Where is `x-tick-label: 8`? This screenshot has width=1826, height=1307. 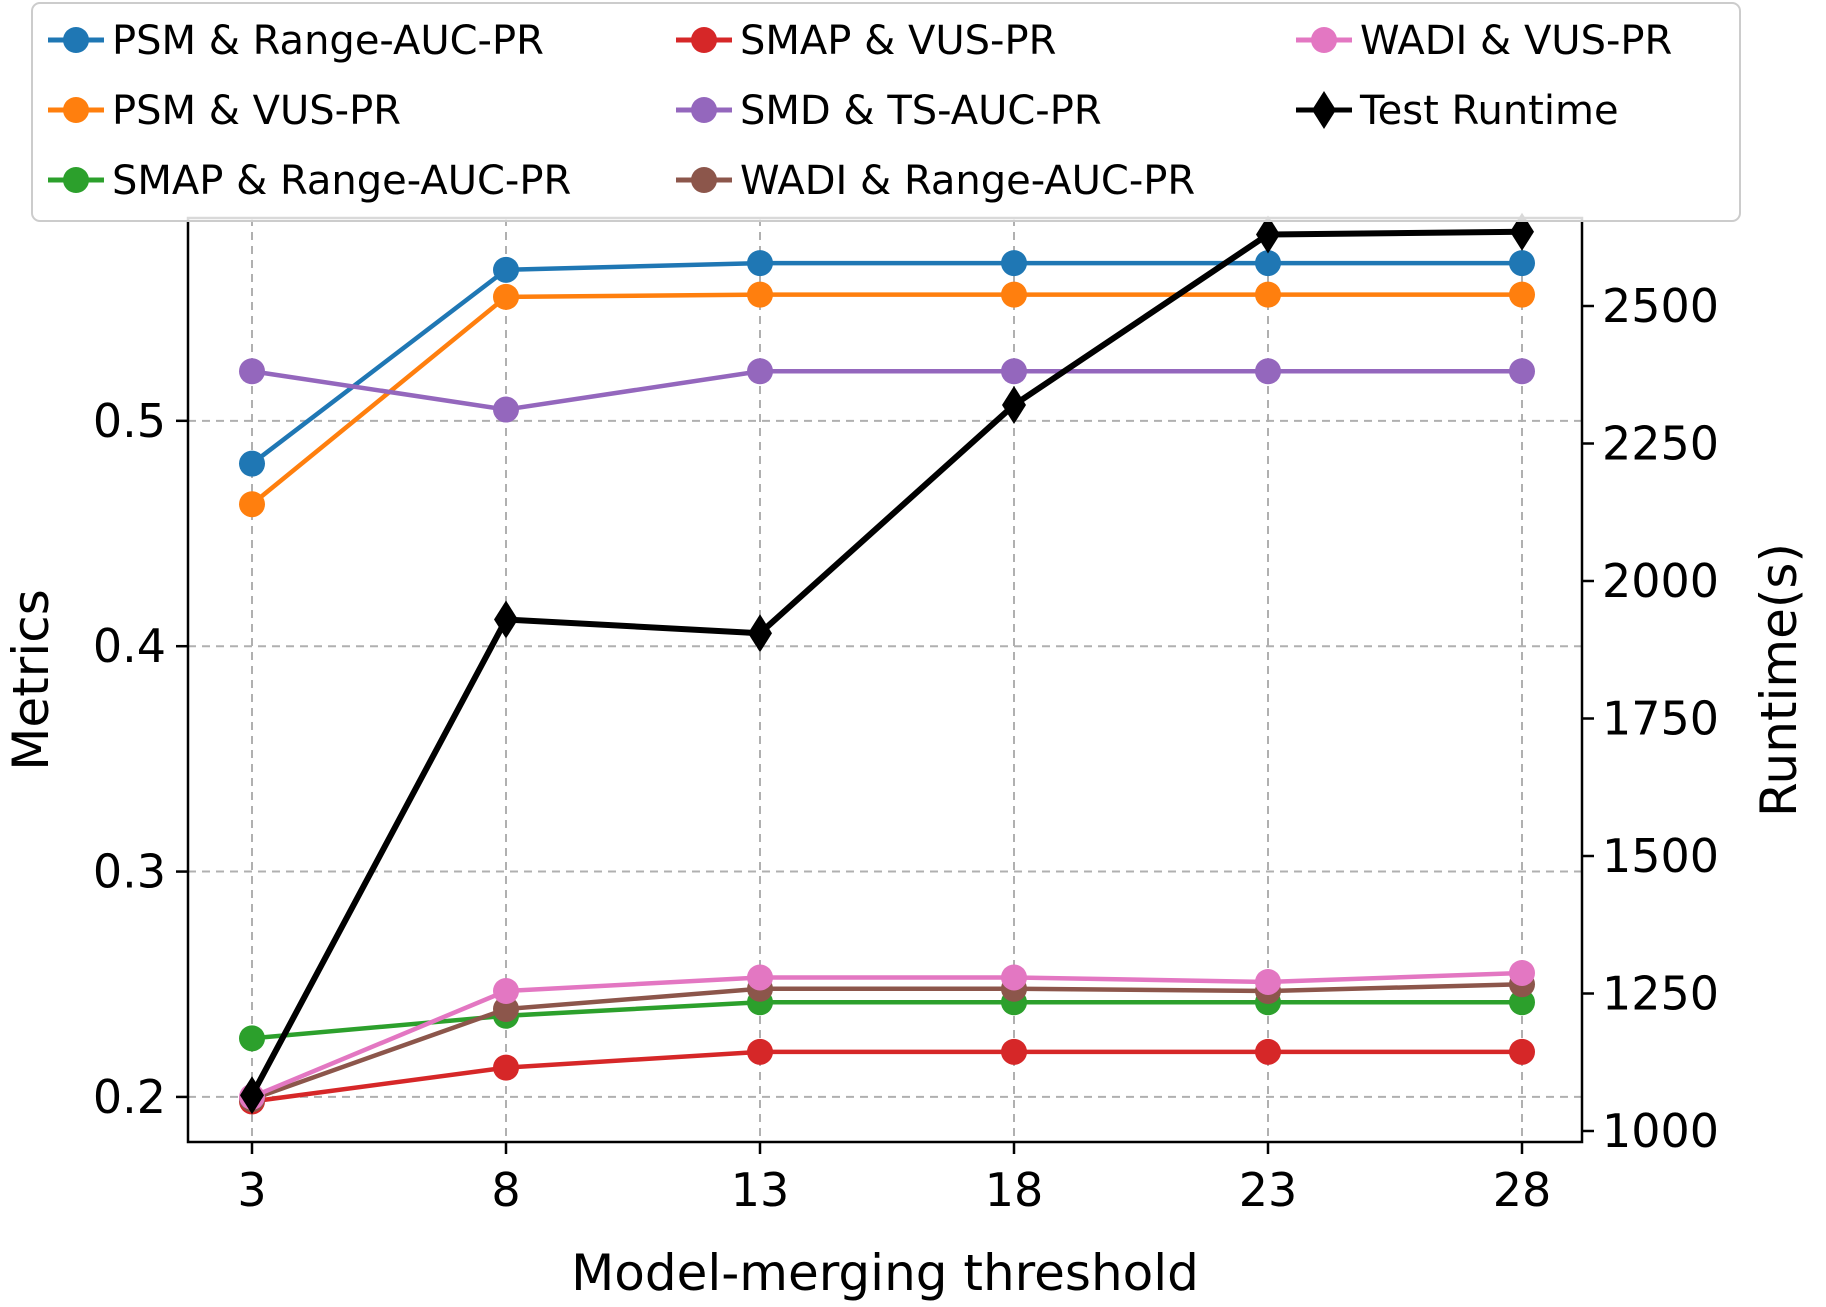 x-tick-label: 8 is located at coordinates (505, 1190).